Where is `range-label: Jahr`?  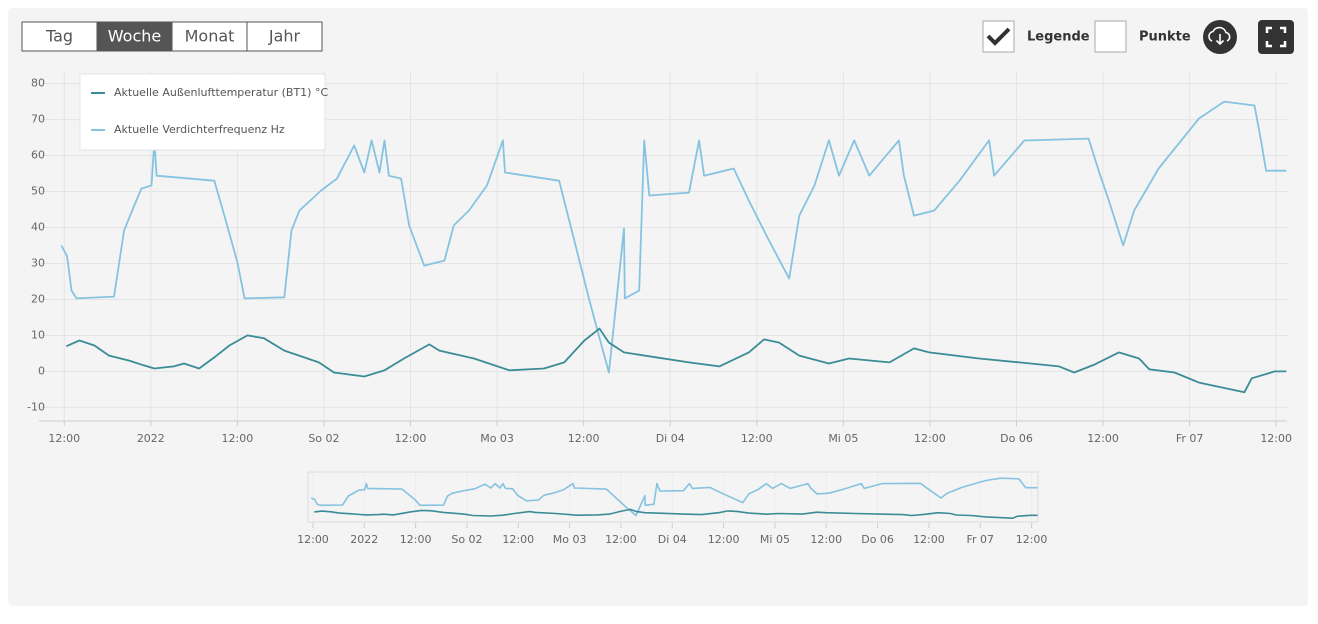
range-label: Jahr is located at coordinates (284, 36).